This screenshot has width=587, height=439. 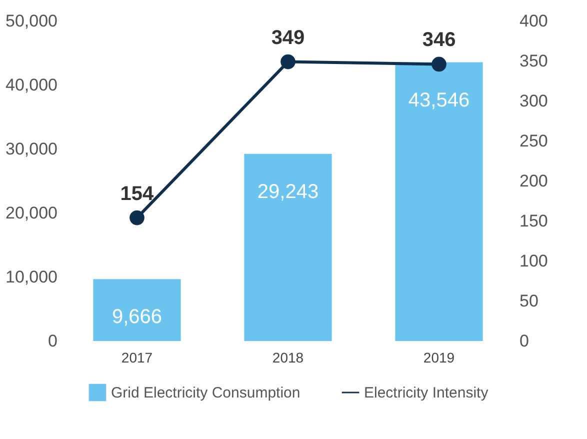 I want to click on legend-label: Electricity Intensity, so click(x=426, y=393).